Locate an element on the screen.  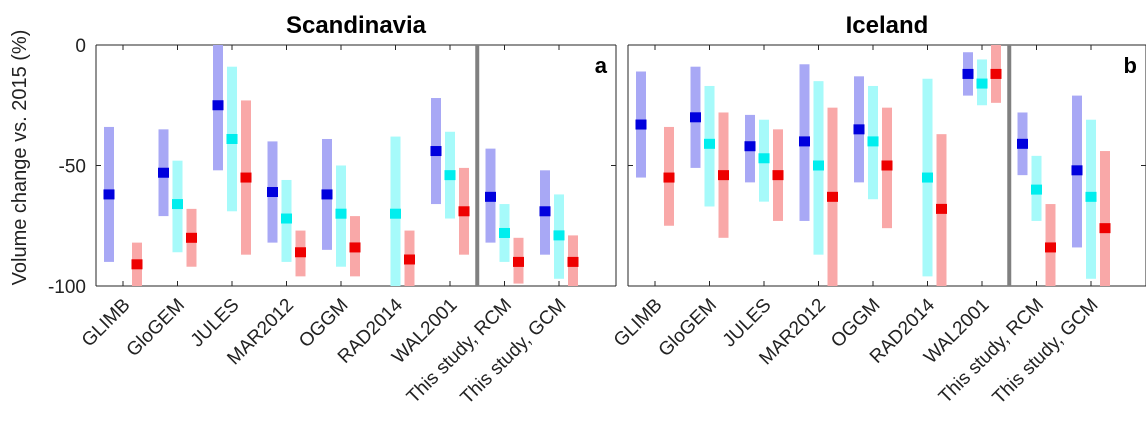
y-tick-label: -50 is located at coordinates (72, 167).